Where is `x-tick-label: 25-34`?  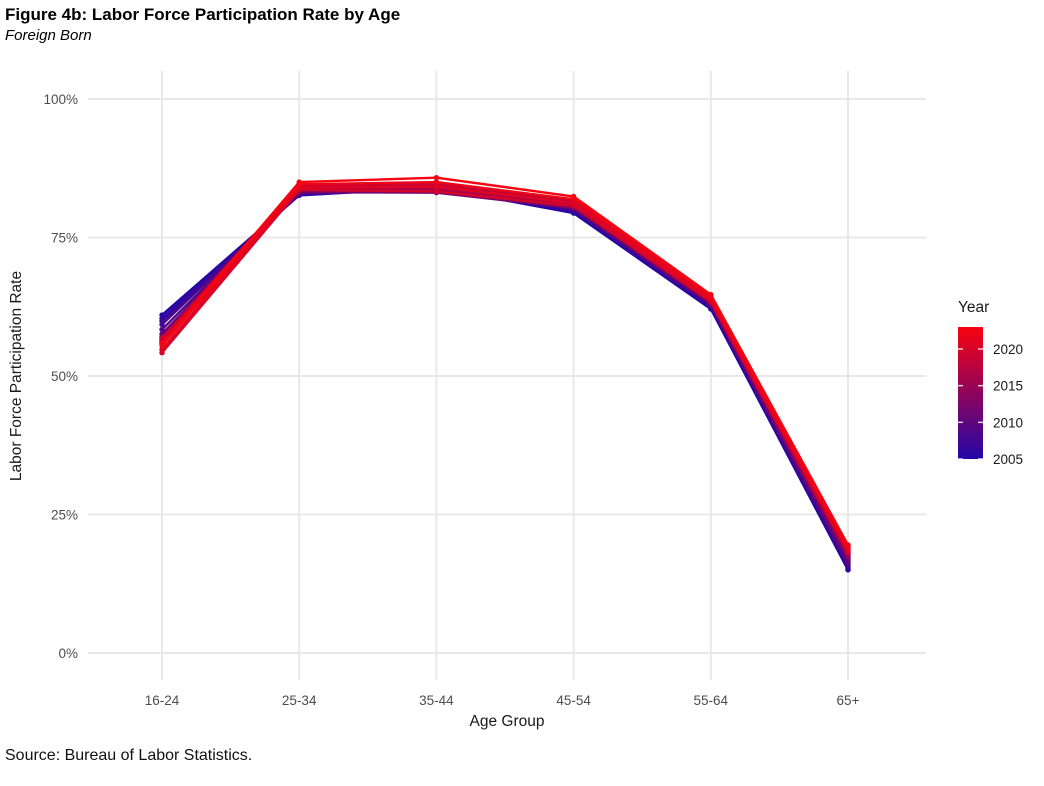 x-tick-label: 25-34 is located at coordinates (299, 700).